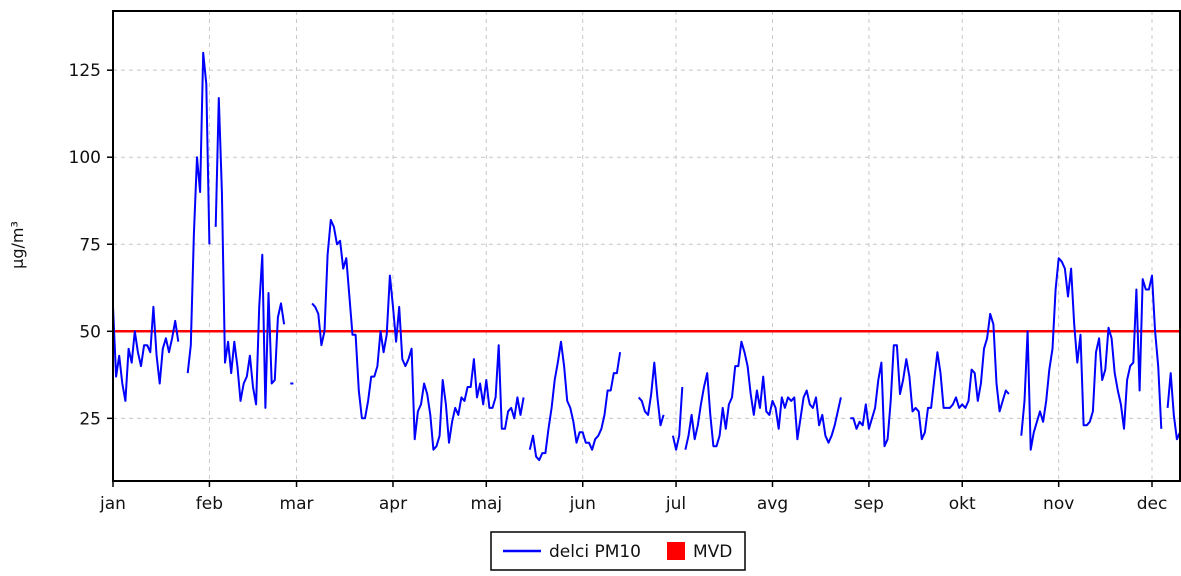 The image size is (1181, 576). What do you see at coordinates (393, 504) in the screenshot?
I see `x-tick-label: apr` at bounding box center [393, 504].